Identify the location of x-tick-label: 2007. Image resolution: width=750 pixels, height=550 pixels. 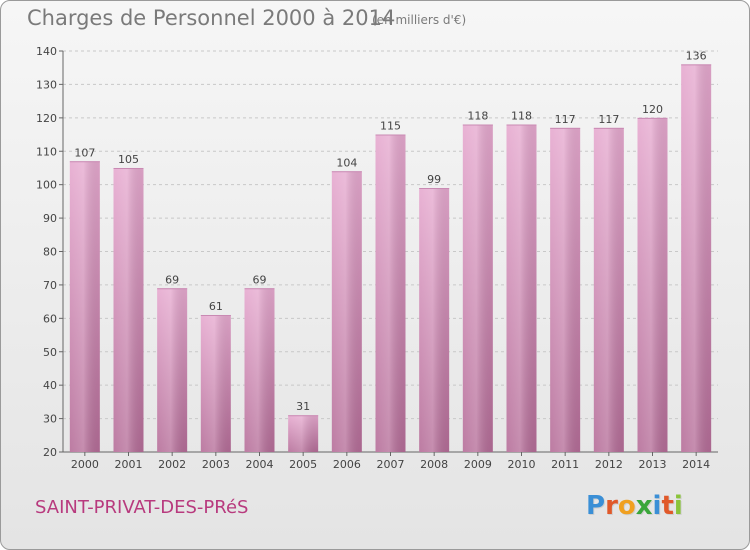
(391, 464).